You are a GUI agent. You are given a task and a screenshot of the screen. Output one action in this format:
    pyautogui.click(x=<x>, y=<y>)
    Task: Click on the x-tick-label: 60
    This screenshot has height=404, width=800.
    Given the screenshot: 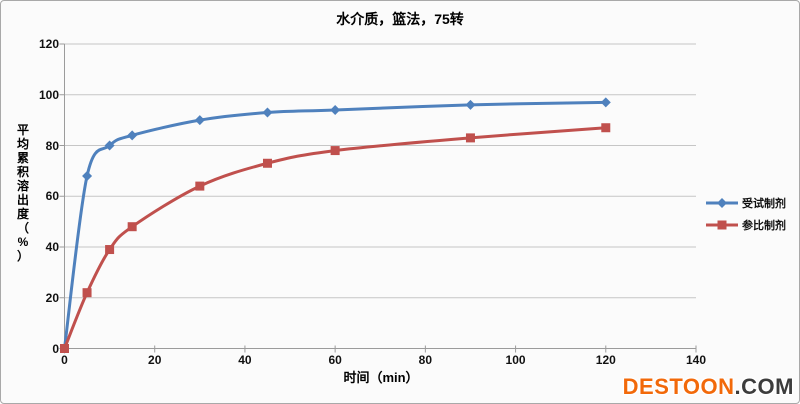 What is the action you would take?
    pyautogui.click(x=335, y=360)
    